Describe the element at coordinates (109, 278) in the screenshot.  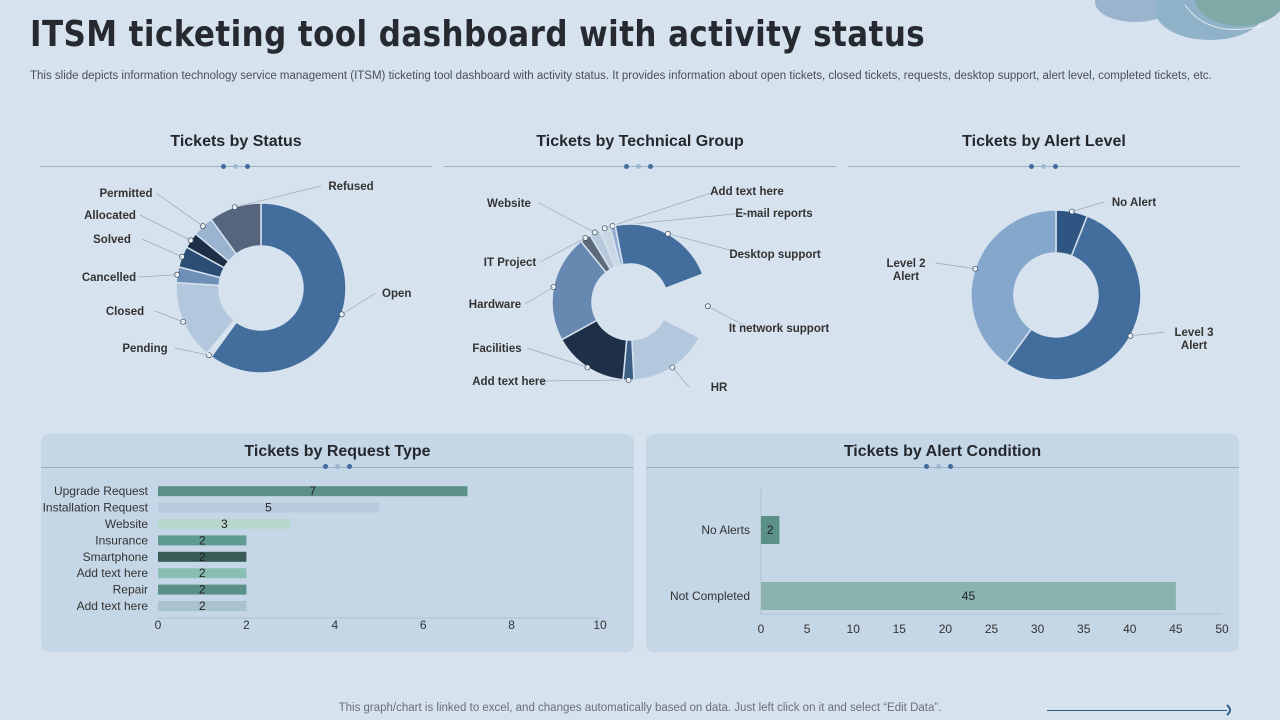
I see `slice-label: Cancelled` at that location.